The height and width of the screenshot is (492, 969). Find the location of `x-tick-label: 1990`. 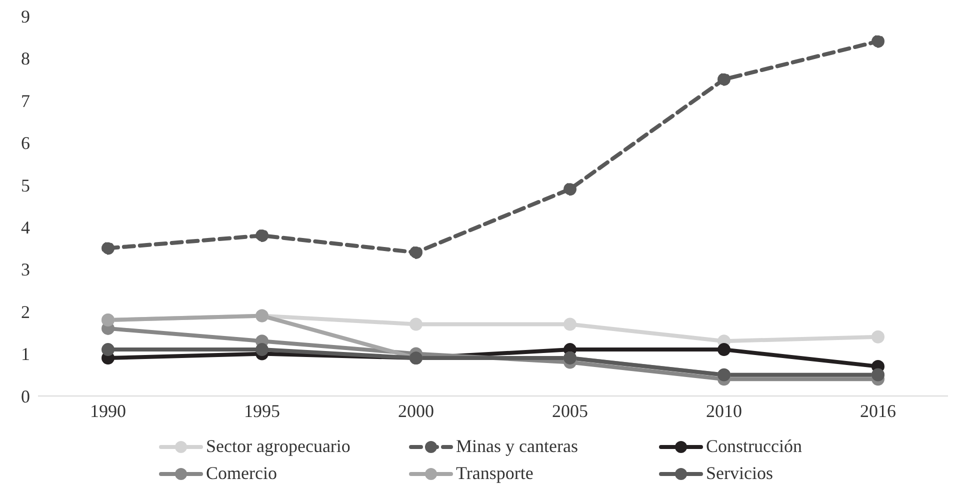

x-tick-label: 1990 is located at coordinates (108, 410).